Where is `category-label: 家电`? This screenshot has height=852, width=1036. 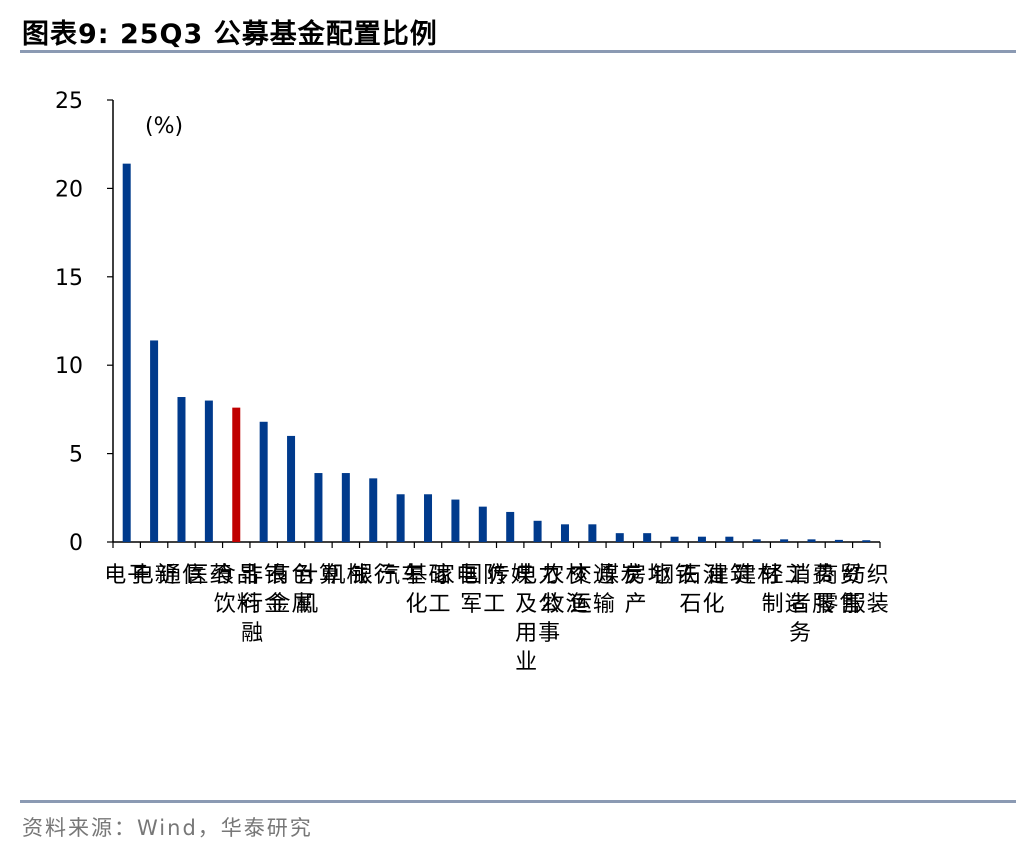
category-label: 家电 is located at coordinates (455, 575).